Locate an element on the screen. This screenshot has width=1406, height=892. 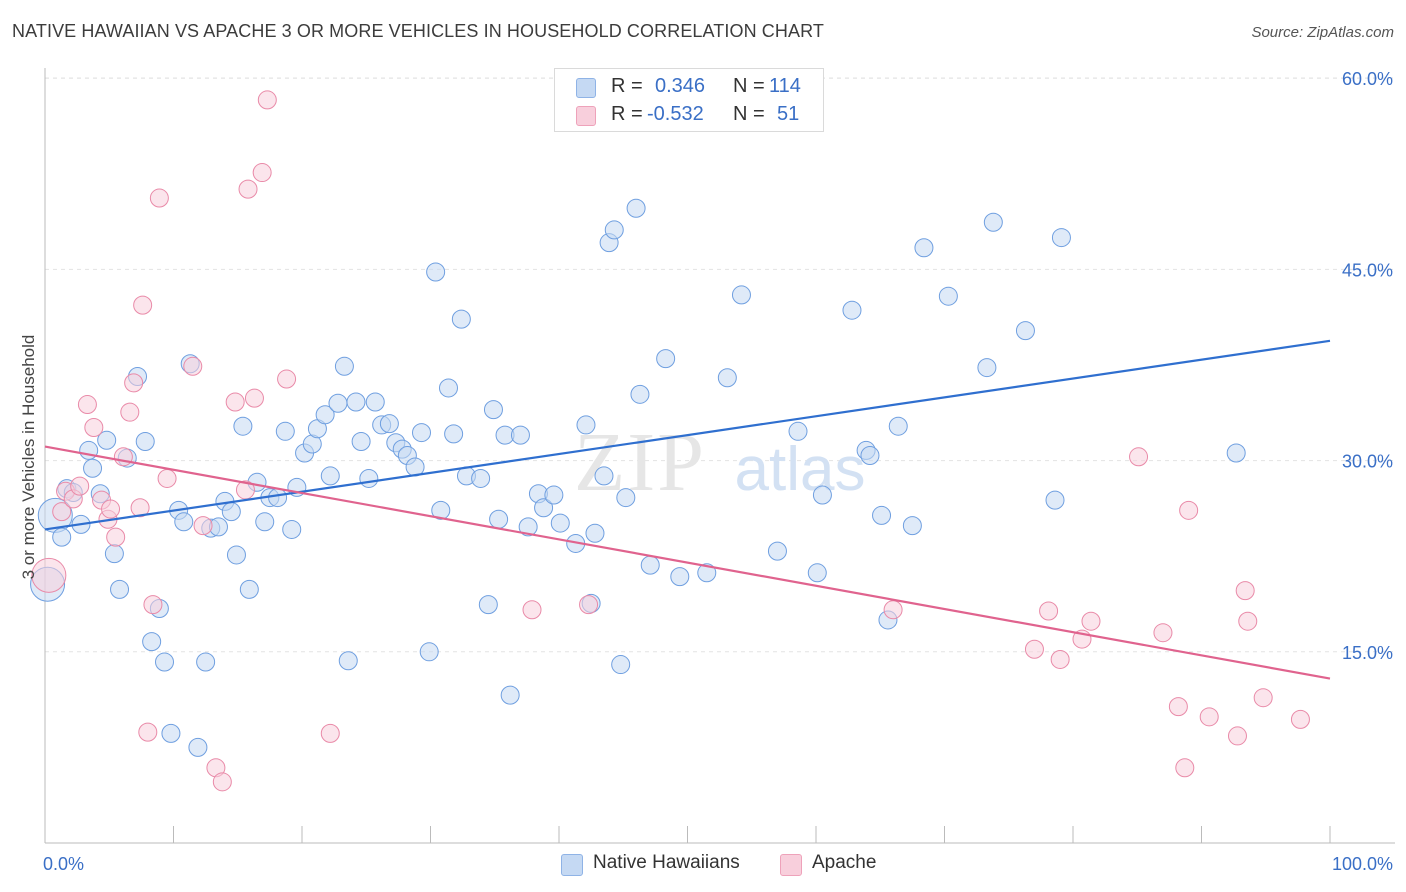
y-tick-label: 45.0% is located at coordinates (1367, 270).